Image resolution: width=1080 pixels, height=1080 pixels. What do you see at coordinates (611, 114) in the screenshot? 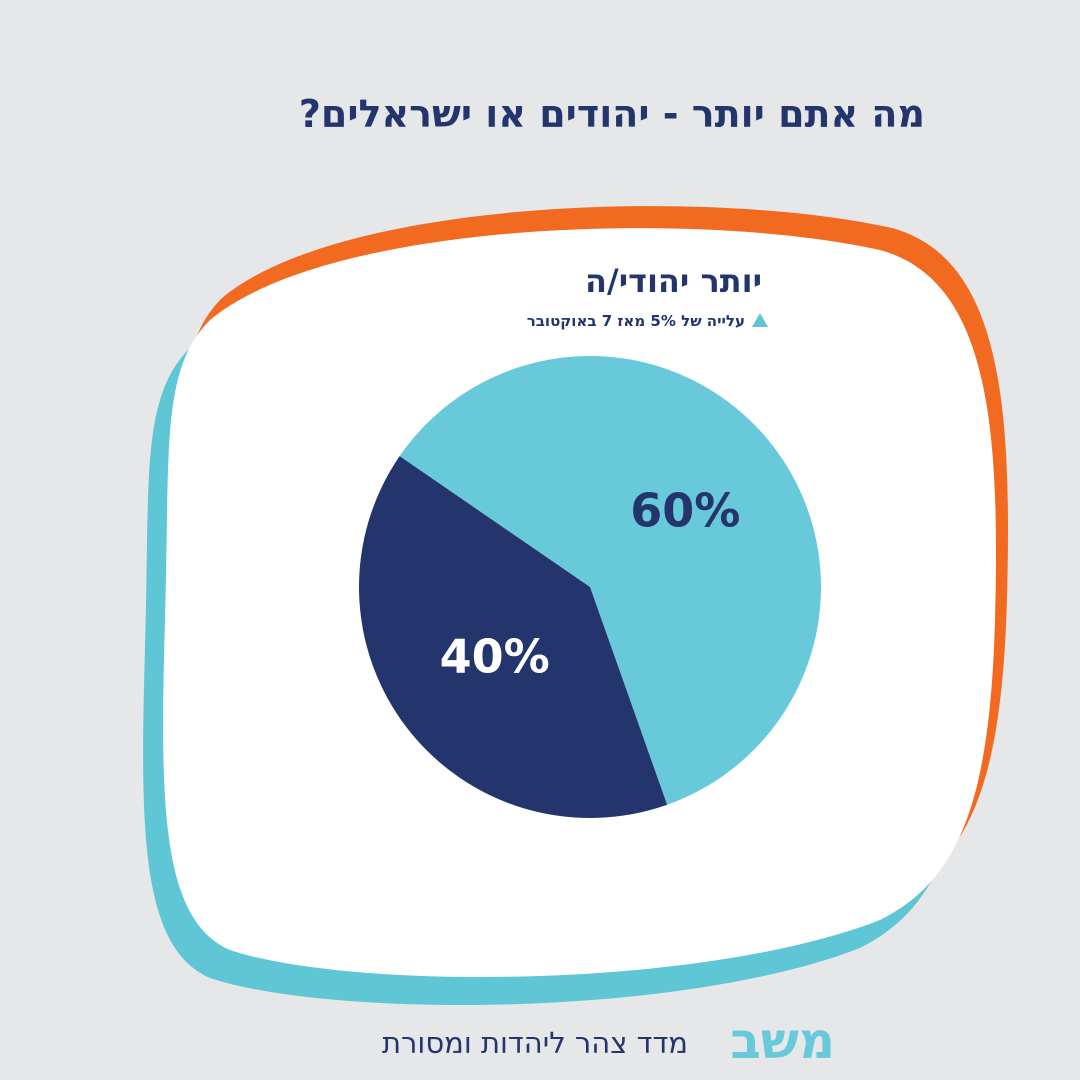
I see `chart-title: מה אתם יותר - יהודים או ישראלים?` at bounding box center [611, 114].